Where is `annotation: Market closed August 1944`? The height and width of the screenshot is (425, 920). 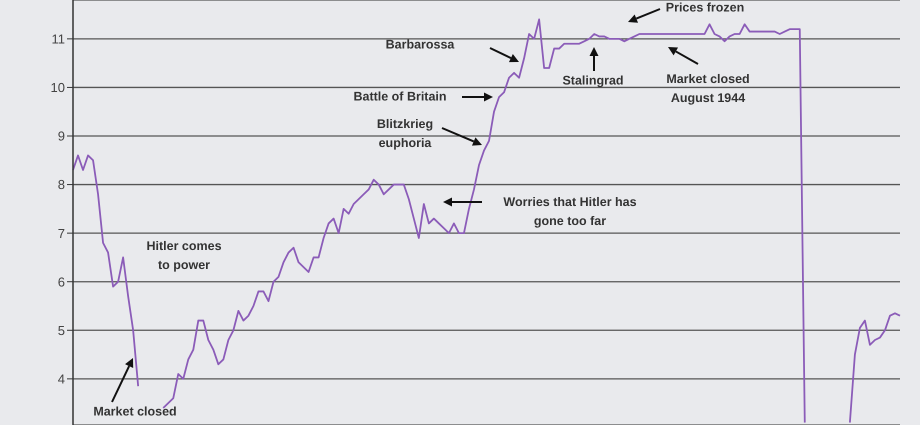
annotation: Market closed August 1944 is located at coordinates (708, 89).